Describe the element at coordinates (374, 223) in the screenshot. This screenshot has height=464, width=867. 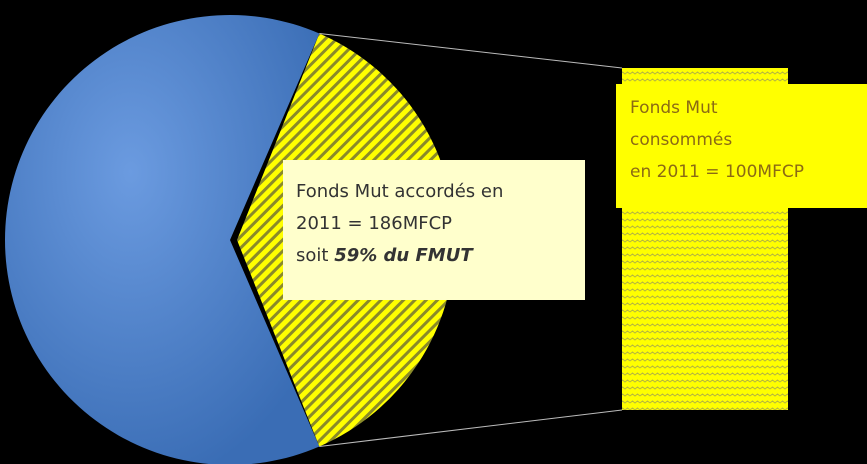
I see `annotation: 2011 = 186MFCP` at that location.